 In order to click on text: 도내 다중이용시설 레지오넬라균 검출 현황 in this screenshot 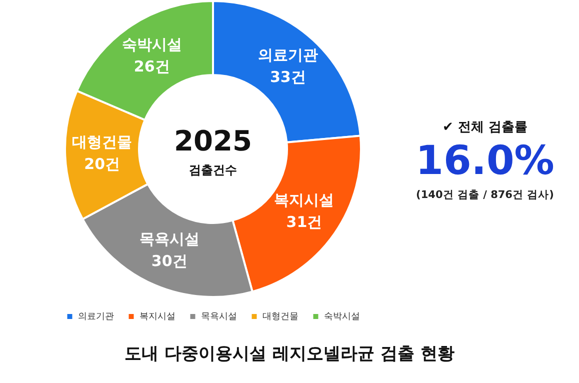, I will do `click(290, 354)`.